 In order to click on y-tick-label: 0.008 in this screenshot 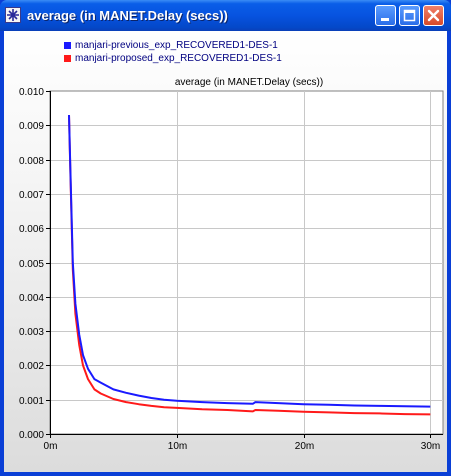, I will do `click(31, 161)`.